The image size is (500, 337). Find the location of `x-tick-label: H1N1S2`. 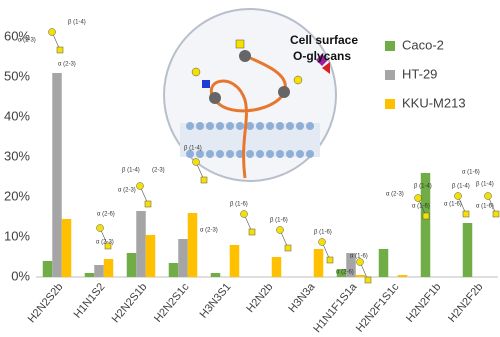

x-tick-label: H1N1S2 is located at coordinates (90, 301).